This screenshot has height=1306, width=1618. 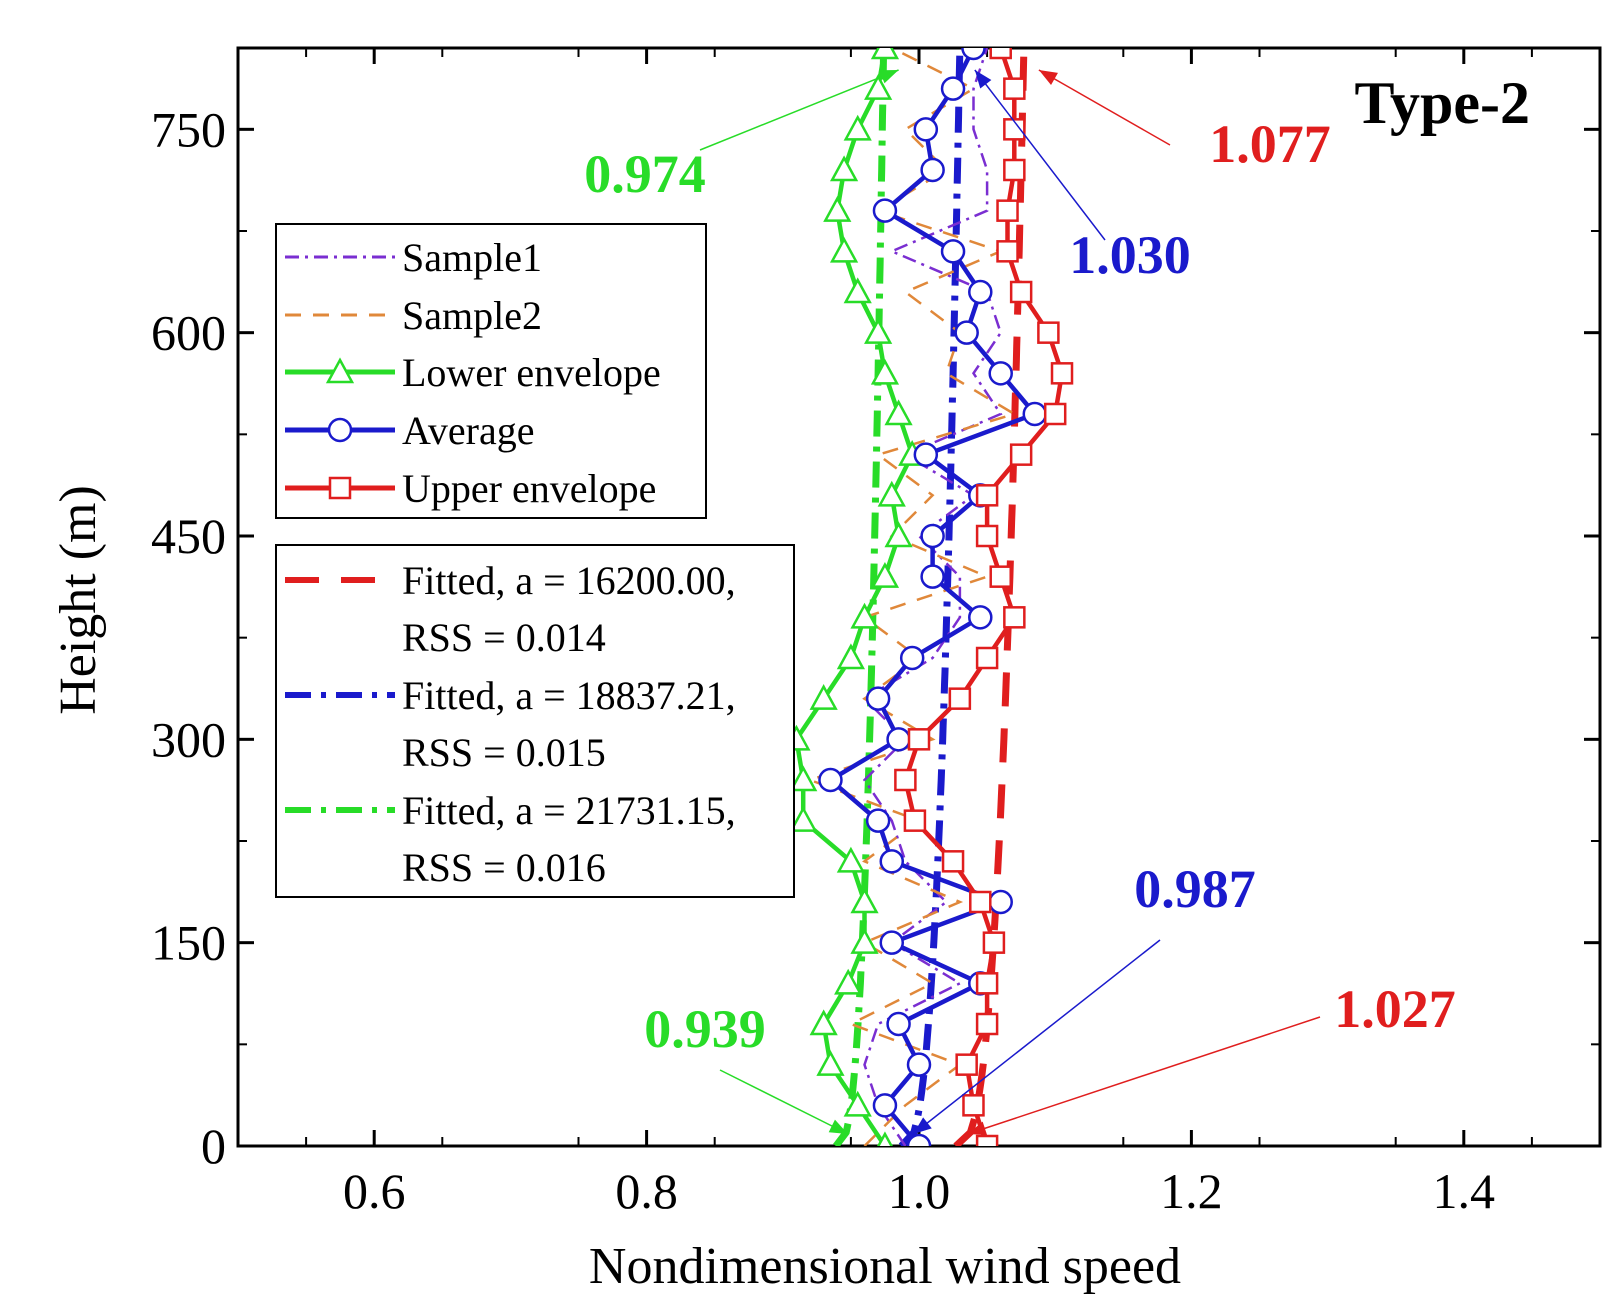 What do you see at coordinates (1195, 889) in the screenshot?
I see `annotation-bottom-blue: 0.987` at bounding box center [1195, 889].